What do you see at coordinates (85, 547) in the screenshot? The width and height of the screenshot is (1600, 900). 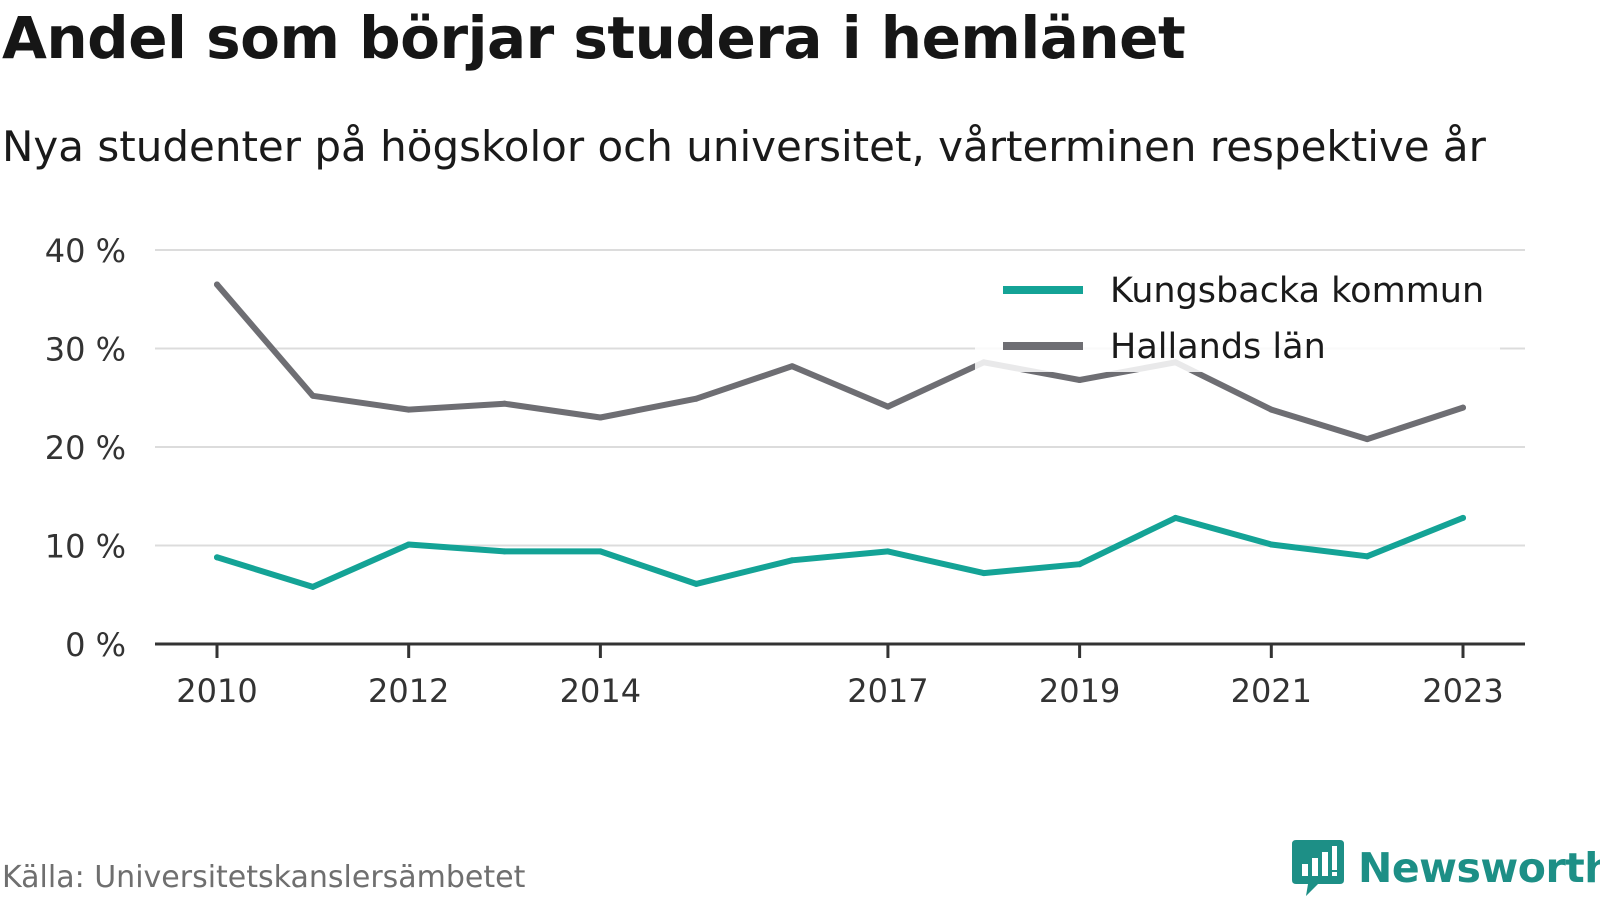 I see `y-tick-label: 10 %` at bounding box center [85, 547].